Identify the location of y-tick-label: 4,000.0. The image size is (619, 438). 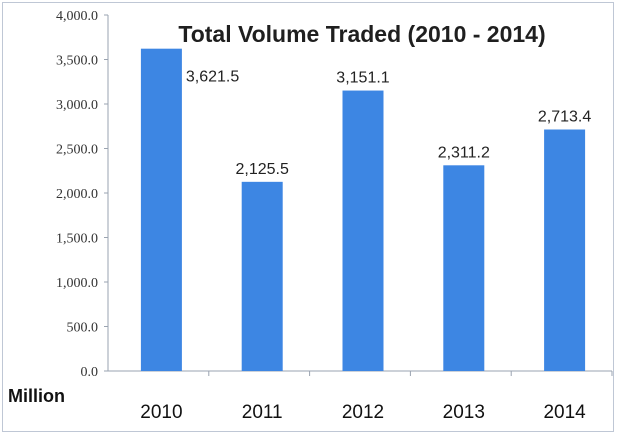
(77, 16).